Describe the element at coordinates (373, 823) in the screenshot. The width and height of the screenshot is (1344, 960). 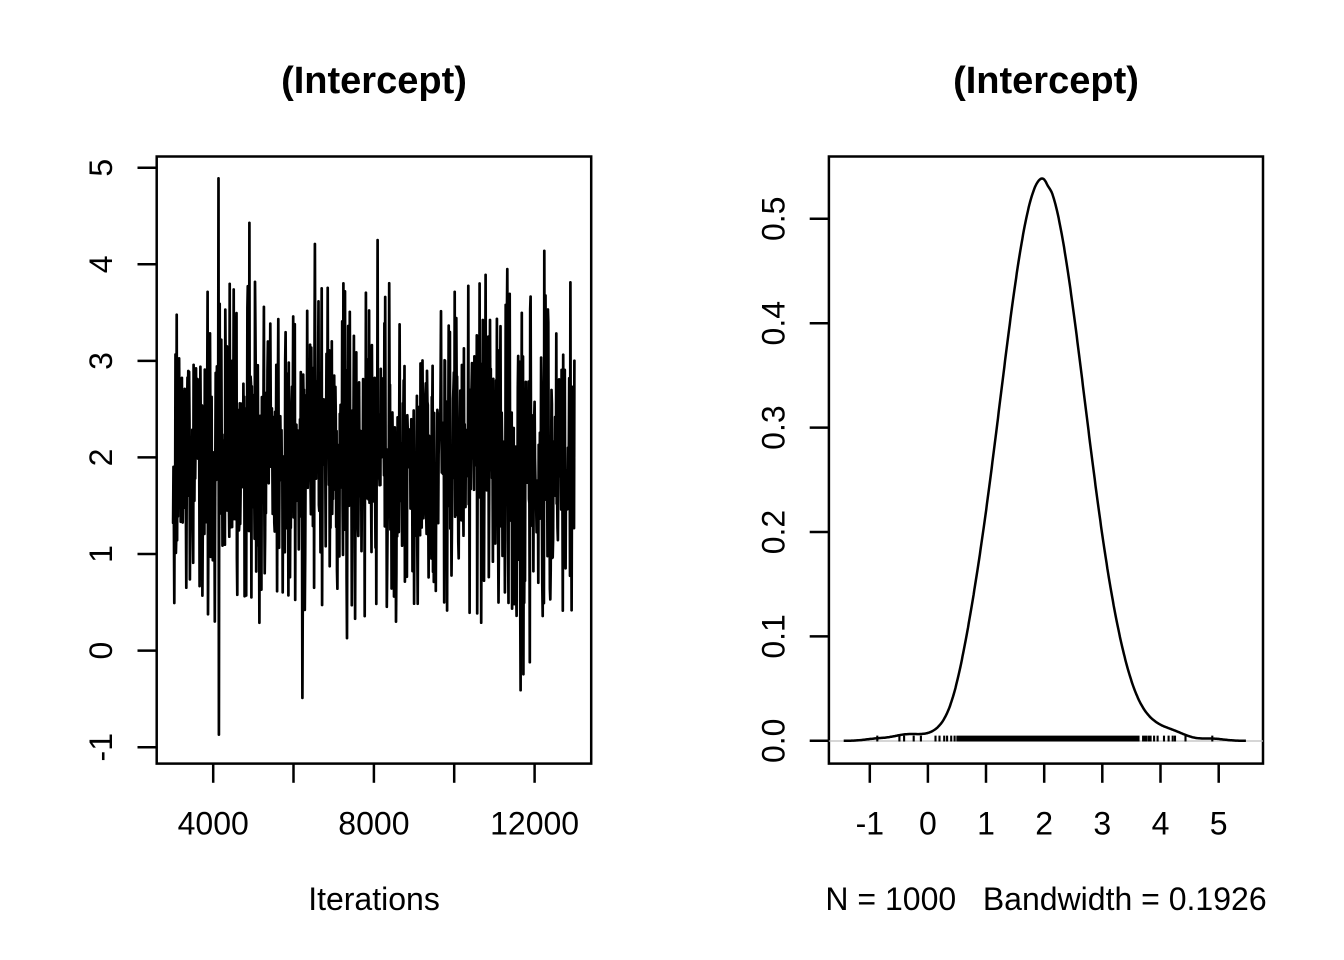
I see `svg-text: 8000` at that location.